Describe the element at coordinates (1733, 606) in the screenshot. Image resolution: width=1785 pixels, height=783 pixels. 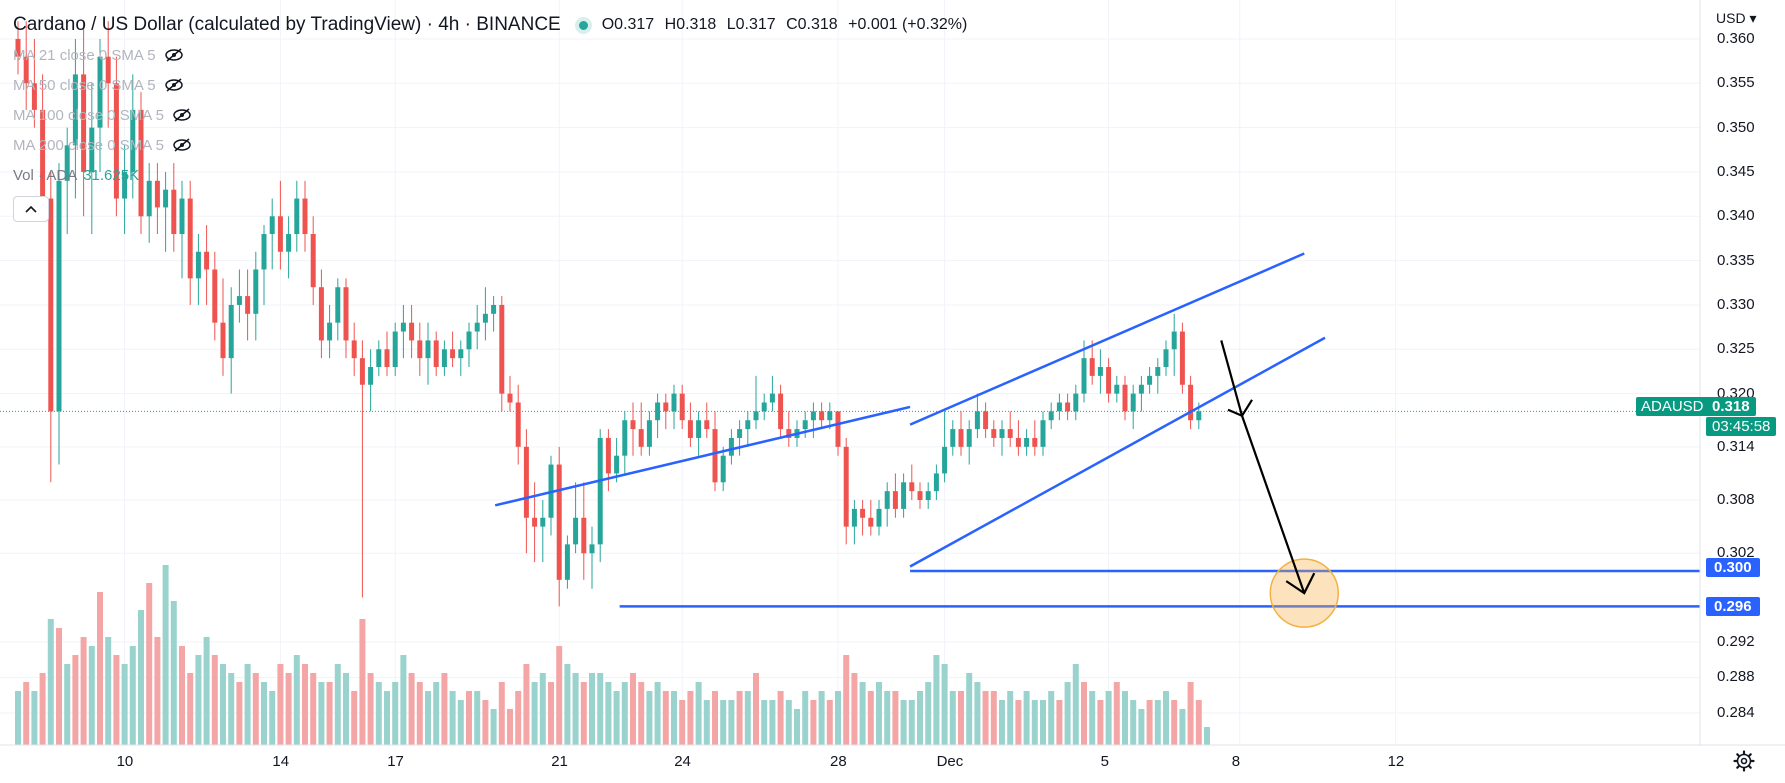
I see `level-tag-0296: 0.296` at that location.